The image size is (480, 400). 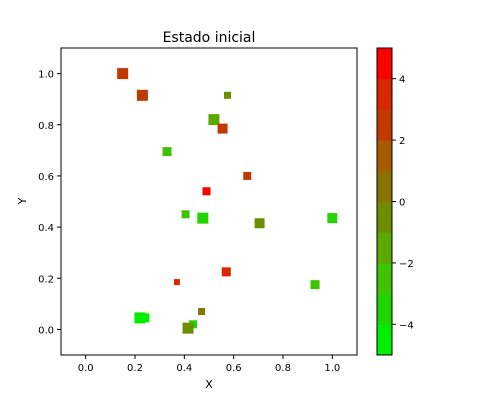 What do you see at coordinates (332, 368) in the screenshot?
I see `x-tick-label: 1.0` at bounding box center [332, 368].